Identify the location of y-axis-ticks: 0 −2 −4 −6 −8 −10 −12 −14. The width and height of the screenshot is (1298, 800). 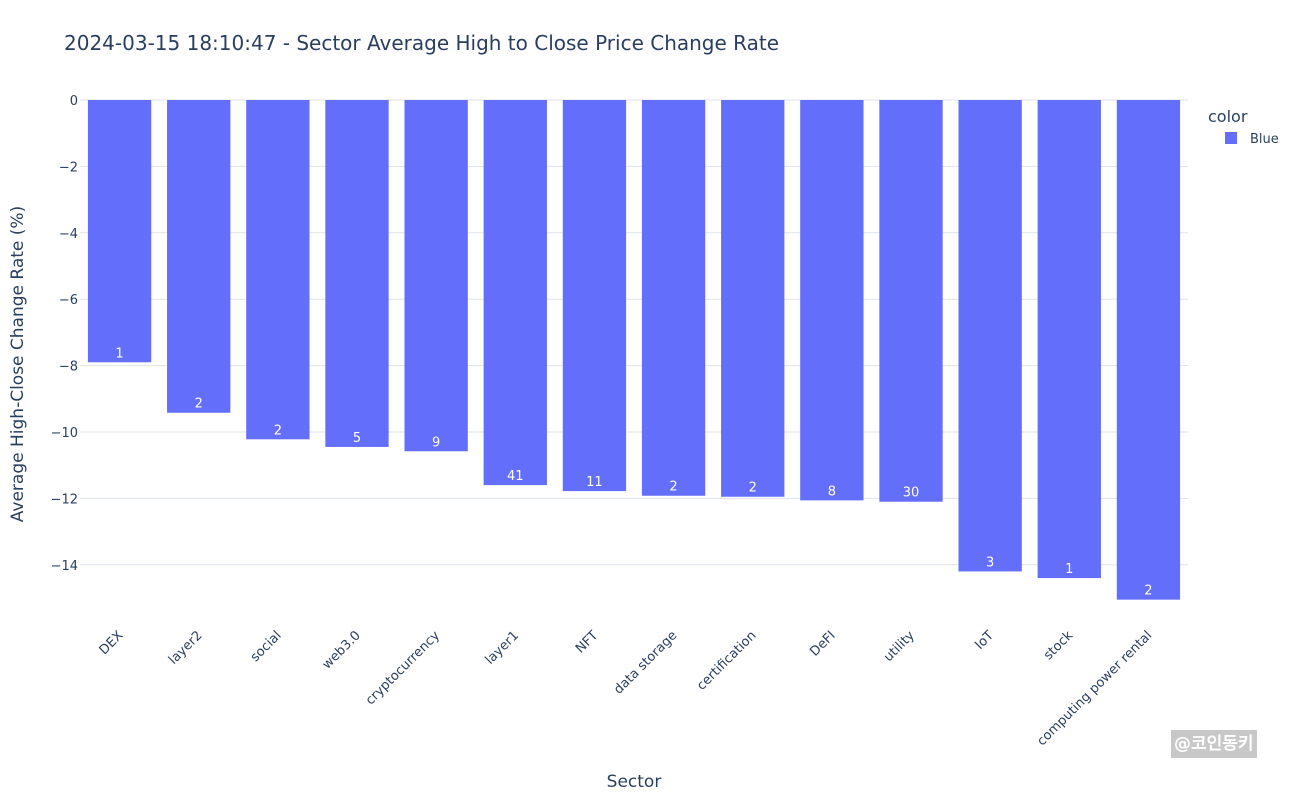
(64, 334).